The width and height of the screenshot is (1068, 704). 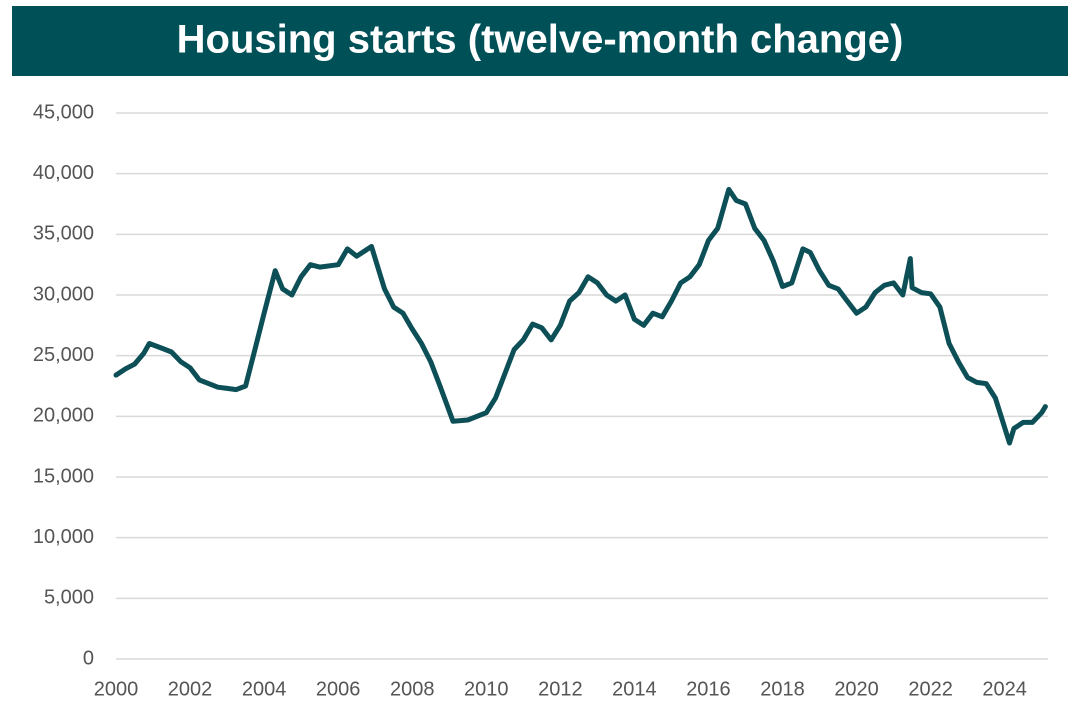 I want to click on x-tick-label: 2008, so click(x=412, y=689).